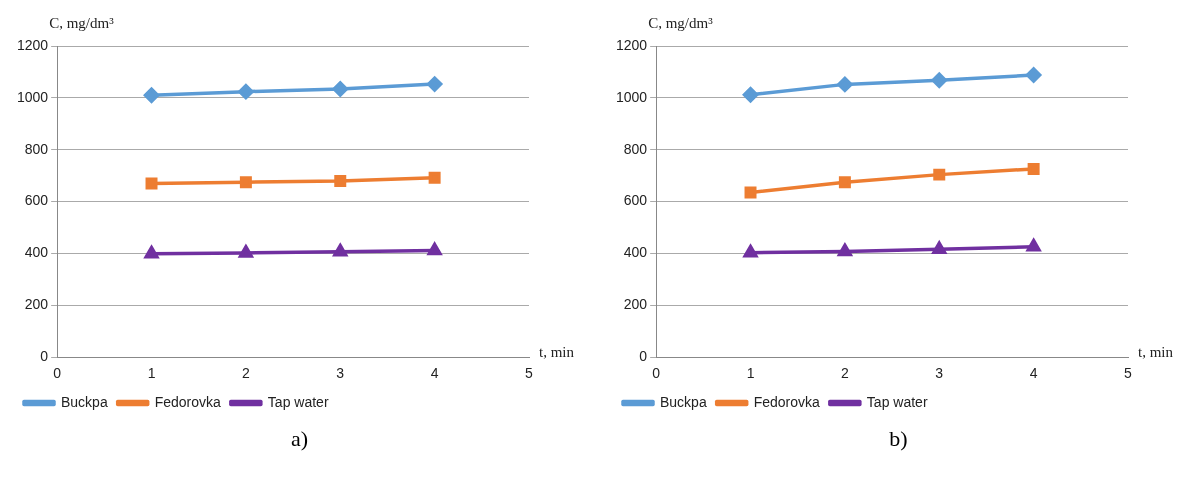  What do you see at coordinates (299, 439) in the screenshot?
I see `text: a)` at bounding box center [299, 439].